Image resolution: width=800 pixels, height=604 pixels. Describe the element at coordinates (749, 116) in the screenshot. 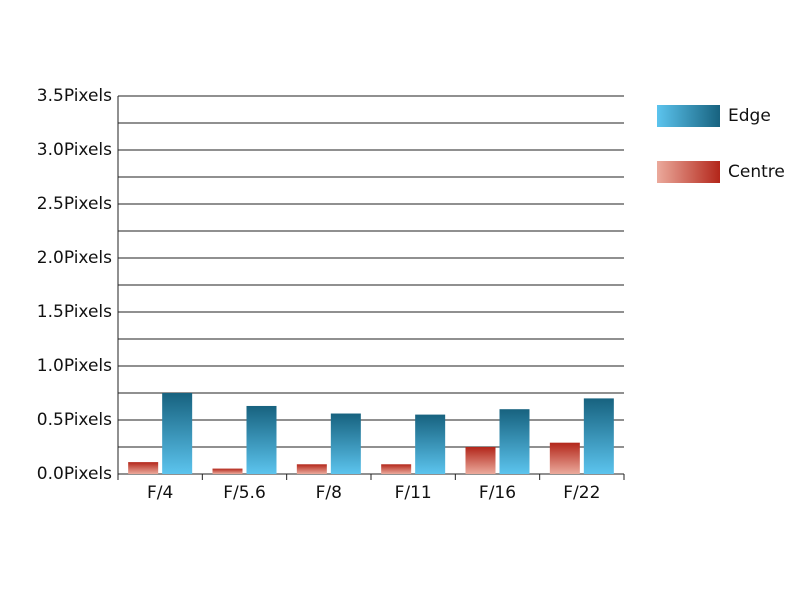

I see `legend-label: Edge` at that location.